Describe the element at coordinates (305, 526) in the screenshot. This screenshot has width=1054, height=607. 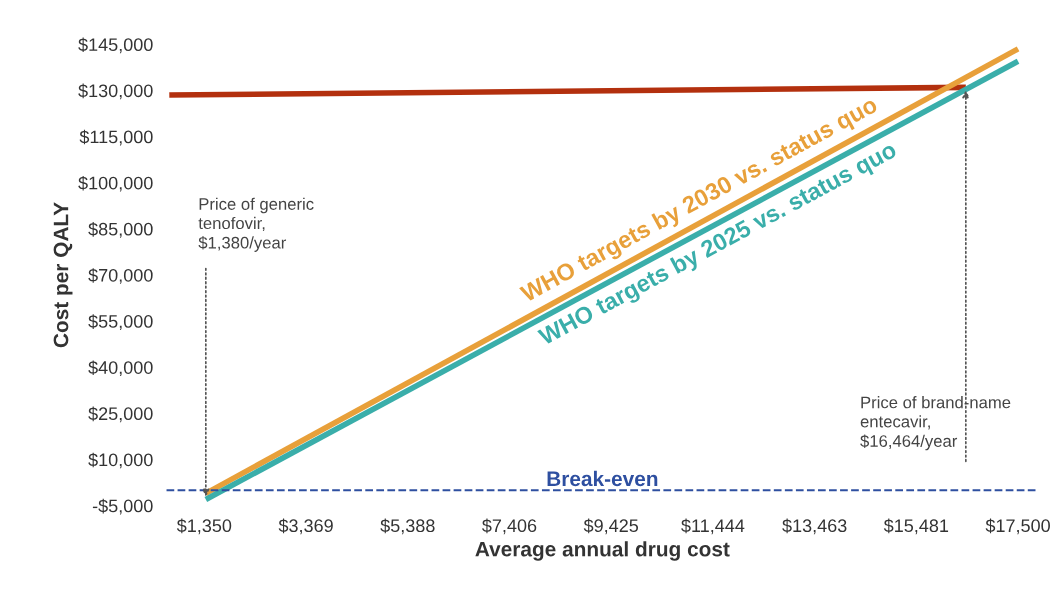
I see `x-tick-label: $3,369` at that location.